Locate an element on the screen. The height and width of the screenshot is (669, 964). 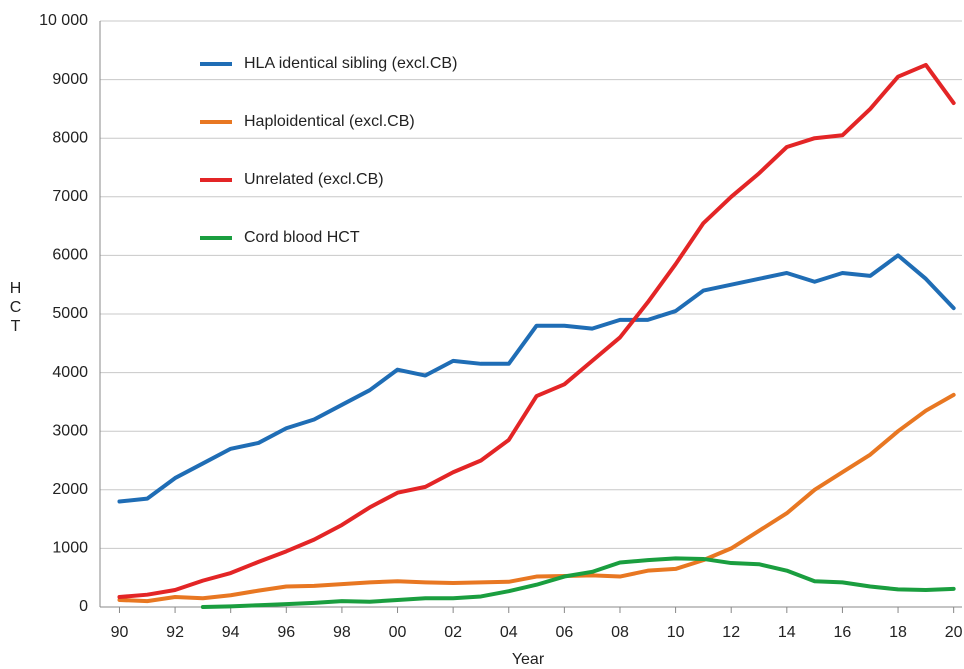
legend-label: HLA identical sibling (excl.CB) is located at coordinates (350, 63).